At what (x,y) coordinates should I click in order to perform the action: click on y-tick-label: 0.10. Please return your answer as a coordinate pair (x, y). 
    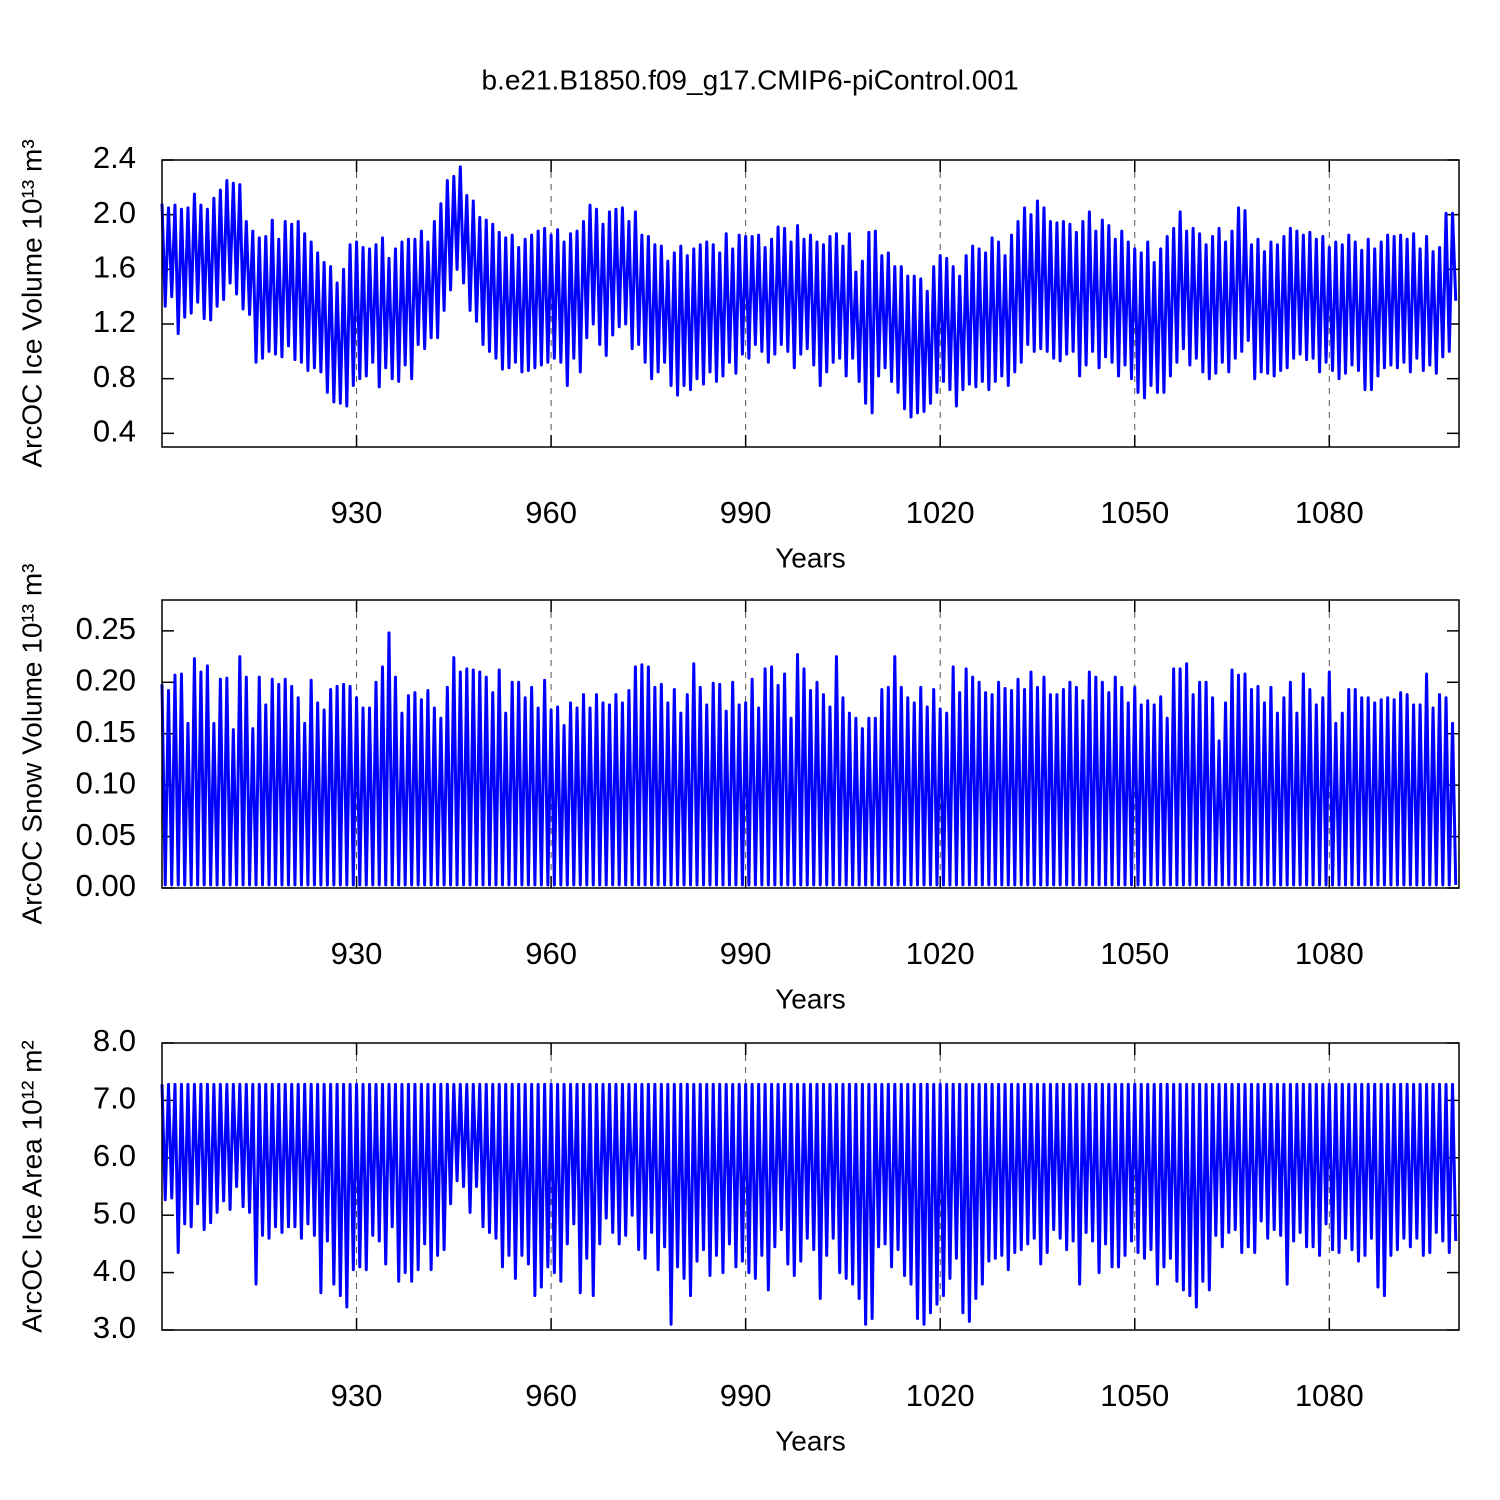
    Looking at the image, I should click on (106, 782).